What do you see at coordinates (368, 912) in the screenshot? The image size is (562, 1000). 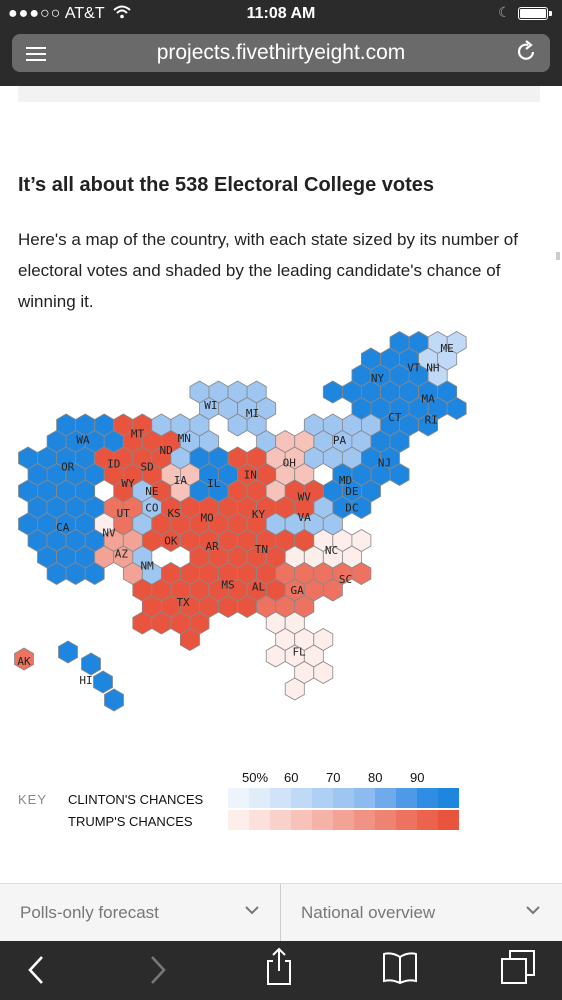 I see `dropdown-label: National overview` at bounding box center [368, 912].